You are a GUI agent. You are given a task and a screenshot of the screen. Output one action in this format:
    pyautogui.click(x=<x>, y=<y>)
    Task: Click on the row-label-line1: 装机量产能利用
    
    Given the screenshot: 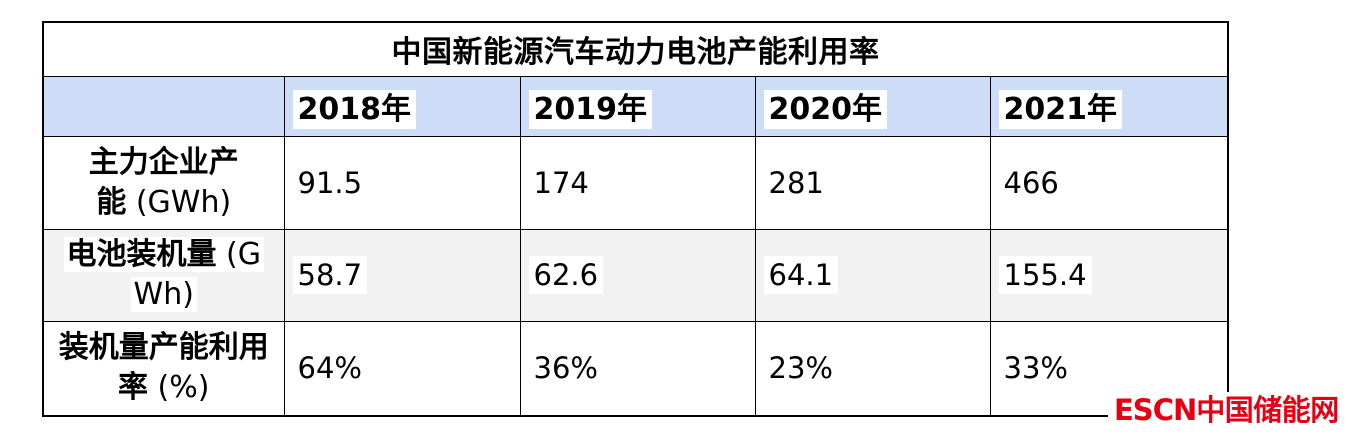 What is the action you would take?
    pyautogui.click(x=164, y=348)
    